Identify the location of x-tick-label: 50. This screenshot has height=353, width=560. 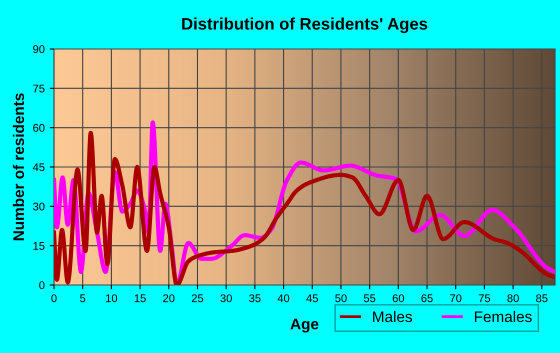
(341, 298).